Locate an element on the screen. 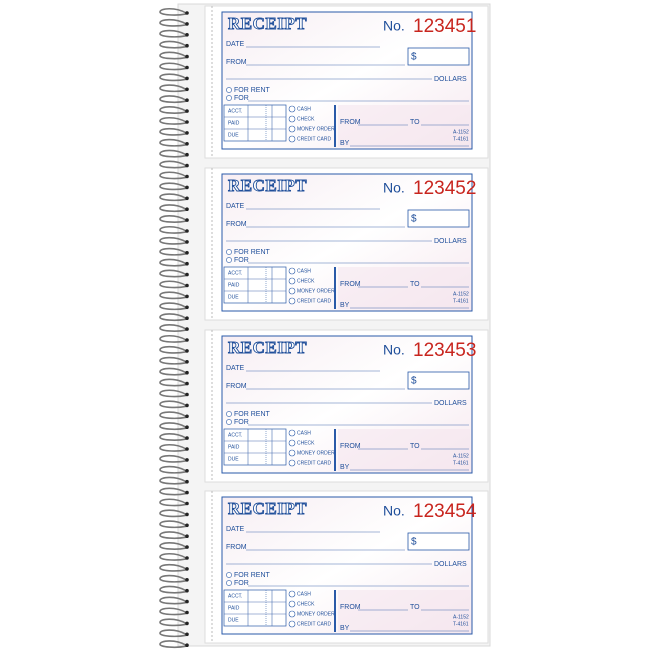 The width and height of the screenshot is (650, 650). receipt-number: 123453 is located at coordinates (444, 350).